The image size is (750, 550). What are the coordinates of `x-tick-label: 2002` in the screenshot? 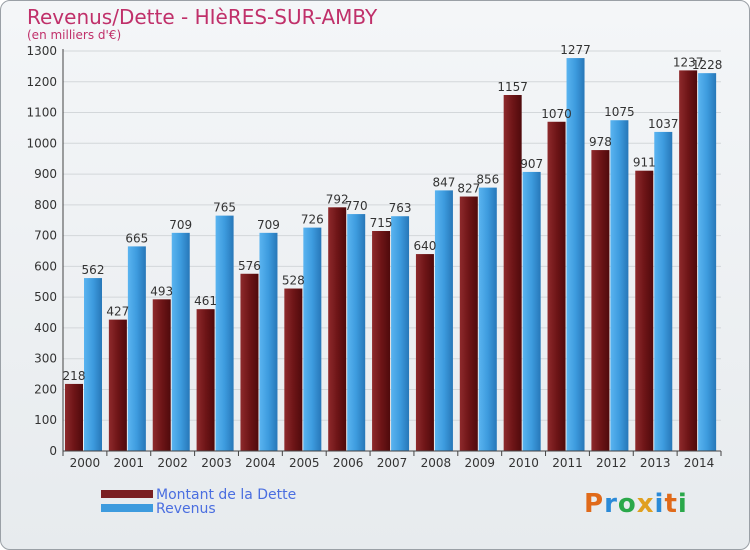 It's located at (172, 463).